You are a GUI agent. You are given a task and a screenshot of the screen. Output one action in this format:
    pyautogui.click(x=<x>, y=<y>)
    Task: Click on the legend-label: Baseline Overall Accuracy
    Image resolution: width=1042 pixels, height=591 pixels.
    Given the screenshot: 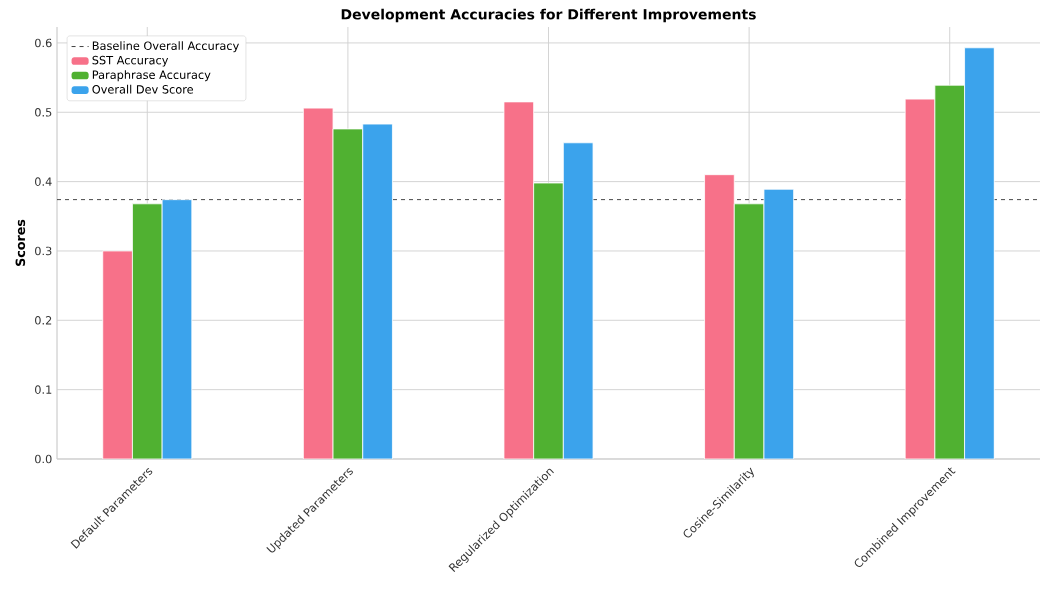 What is the action you would take?
    pyautogui.click(x=165, y=47)
    